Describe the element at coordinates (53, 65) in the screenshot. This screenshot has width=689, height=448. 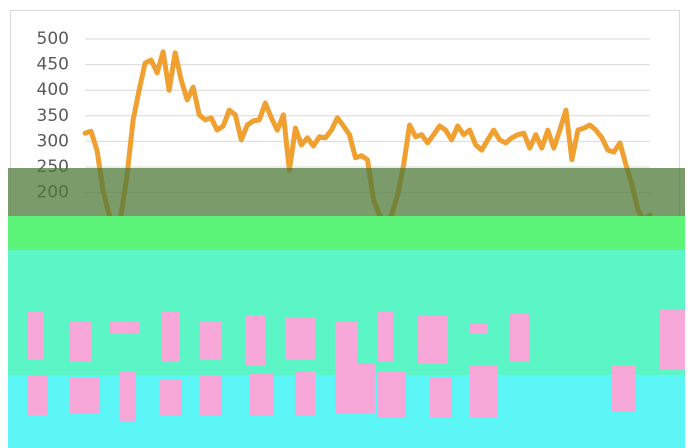
I see `y-tick-label: 450` at that location.